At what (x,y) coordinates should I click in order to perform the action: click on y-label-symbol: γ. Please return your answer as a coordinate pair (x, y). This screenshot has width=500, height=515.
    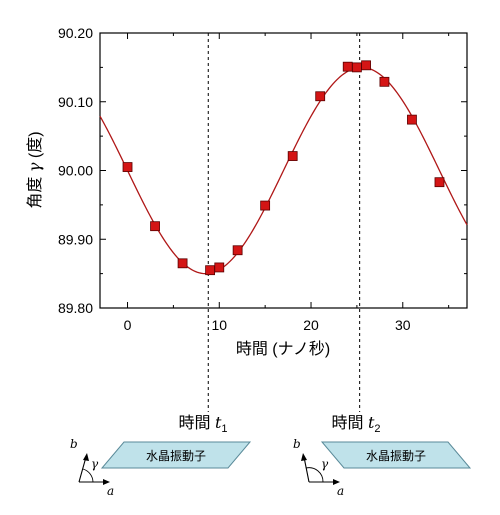
    Looking at the image, I should click on (34, 167).